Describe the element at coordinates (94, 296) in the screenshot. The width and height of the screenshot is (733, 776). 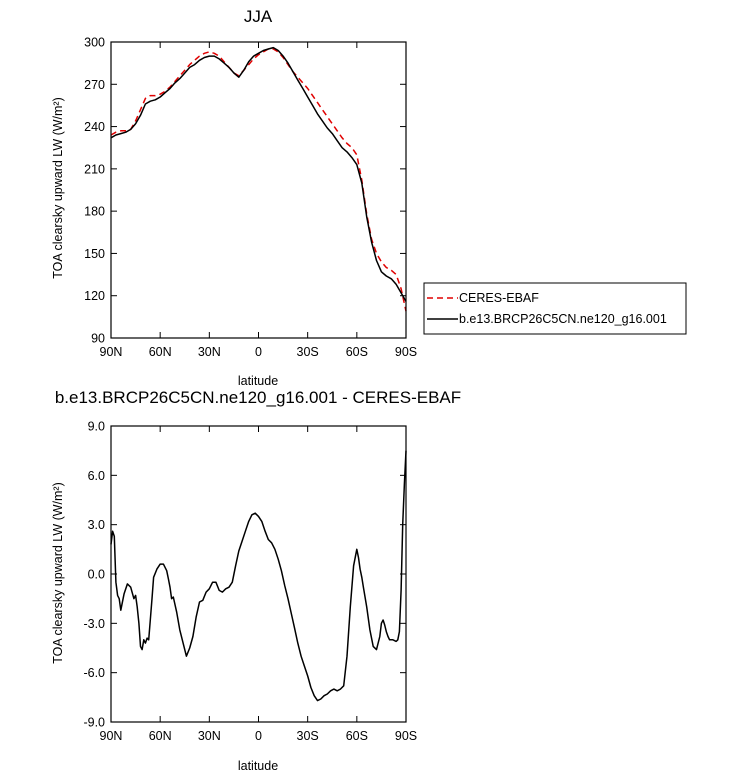
I see `y-tick-label: 120` at that location.